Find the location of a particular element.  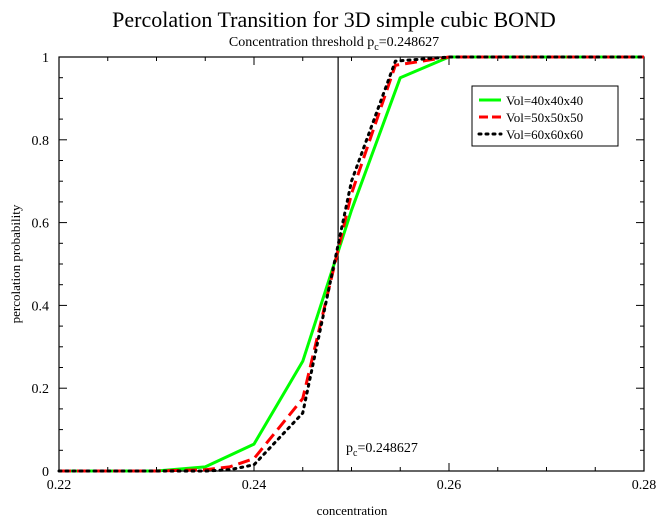

legend: Vol=40x40x40 Vol=50x50x50 Vol=60x60x60 is located at coordinates (545, 116).